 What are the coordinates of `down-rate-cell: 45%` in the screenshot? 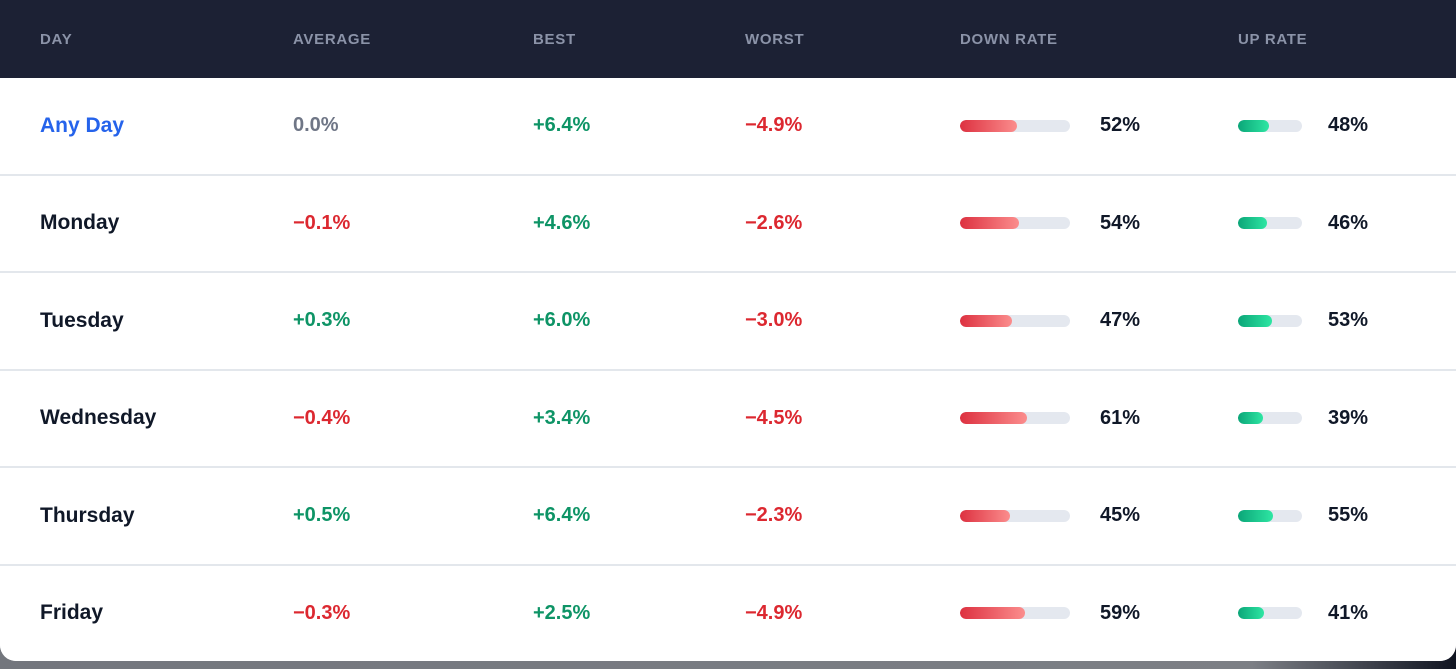 It's located at (1099, 515).